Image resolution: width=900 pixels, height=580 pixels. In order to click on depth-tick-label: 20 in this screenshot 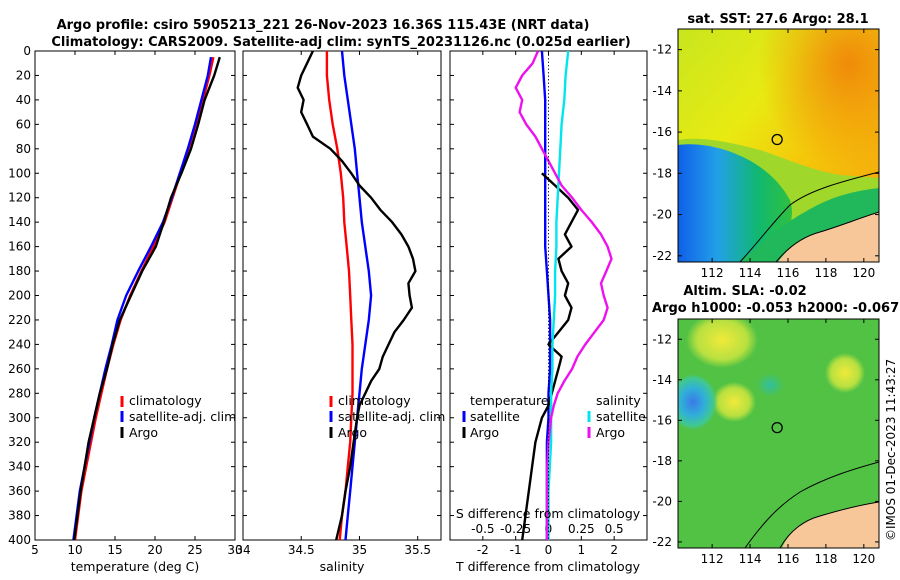, I will do `click(23, 75)`.